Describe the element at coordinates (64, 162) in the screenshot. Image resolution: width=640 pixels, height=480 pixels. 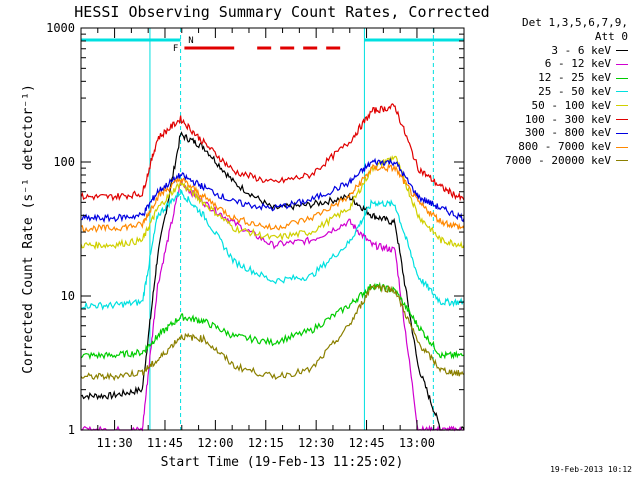
I see `y-tick-label: 100` at that location.